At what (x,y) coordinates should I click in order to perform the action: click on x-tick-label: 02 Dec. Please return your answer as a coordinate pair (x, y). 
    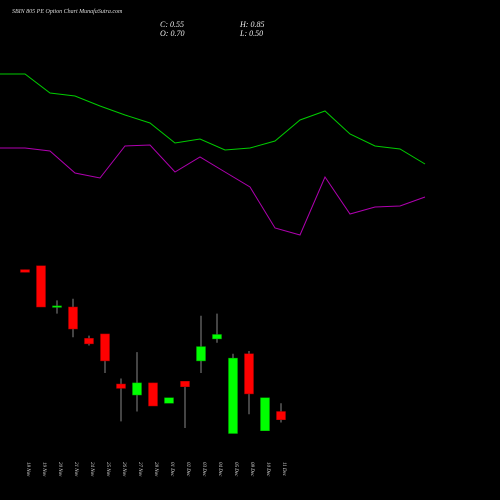
    Looking at the image, I should click on (187, 469).